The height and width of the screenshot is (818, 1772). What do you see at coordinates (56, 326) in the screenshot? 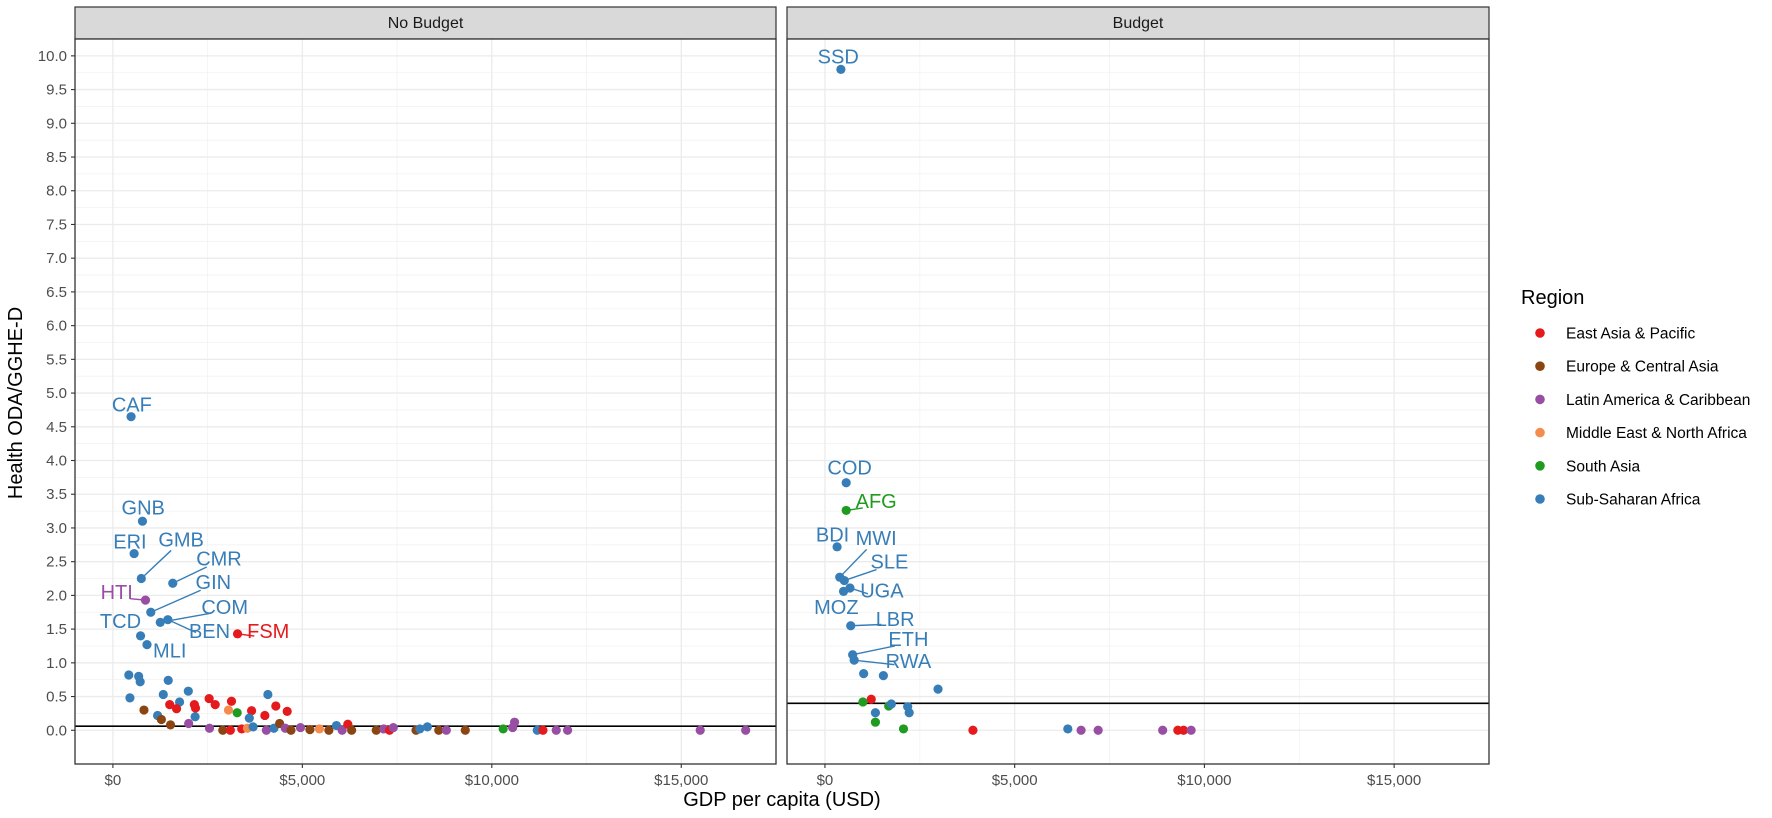
I see `y-tick-label: 6.0` at bounding box center [56, 326].